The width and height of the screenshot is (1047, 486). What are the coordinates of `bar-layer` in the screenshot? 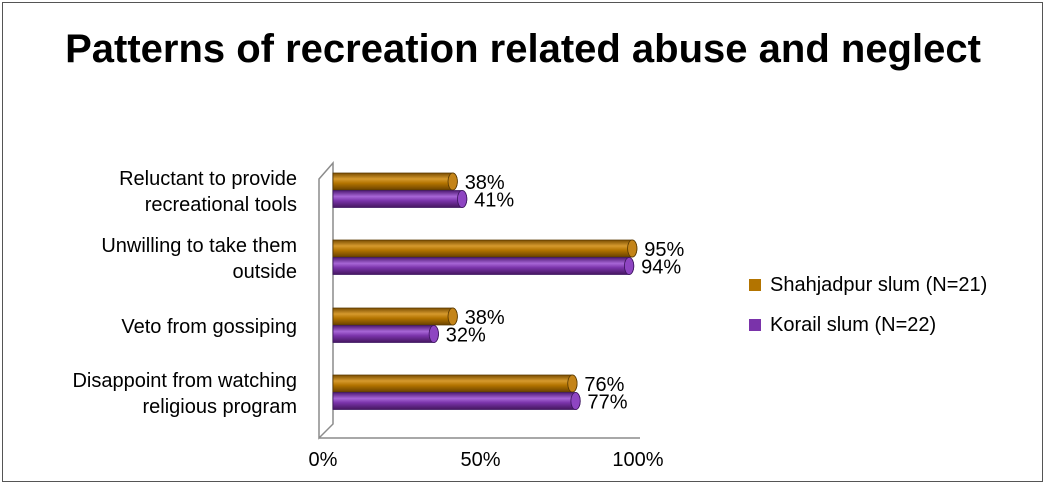 It's located at (485, 291).